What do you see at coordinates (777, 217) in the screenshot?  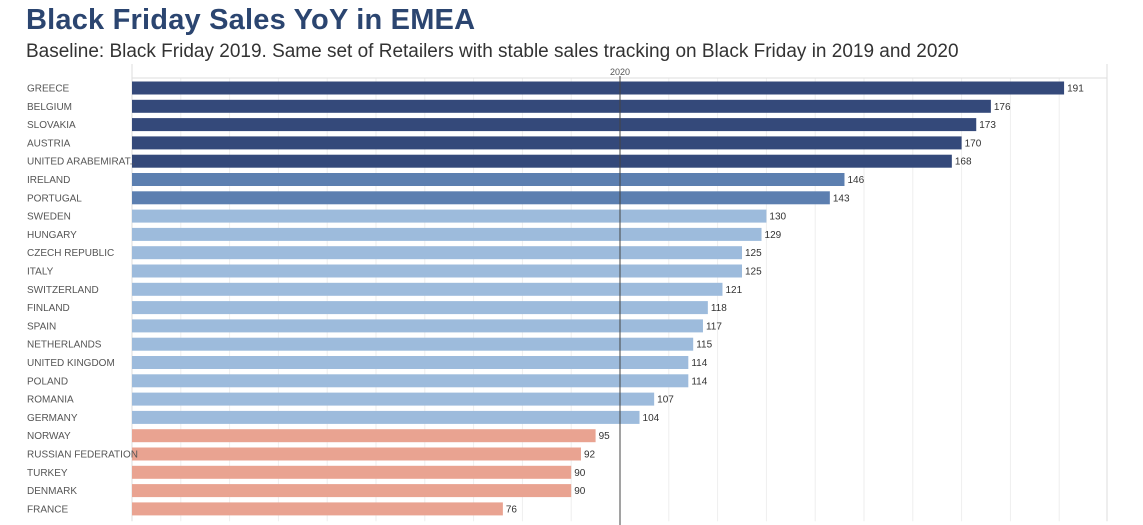 I see `value-label: 130` at bounding box center [777, 217].